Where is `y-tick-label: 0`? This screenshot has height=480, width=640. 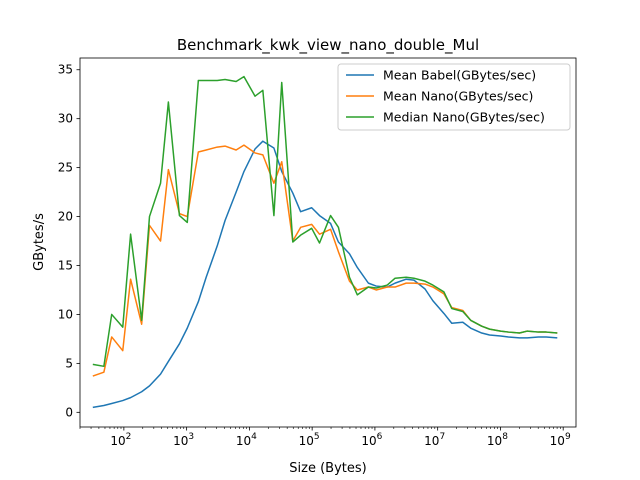 y-tick-label: 0 is located at coordinates (69, 412).